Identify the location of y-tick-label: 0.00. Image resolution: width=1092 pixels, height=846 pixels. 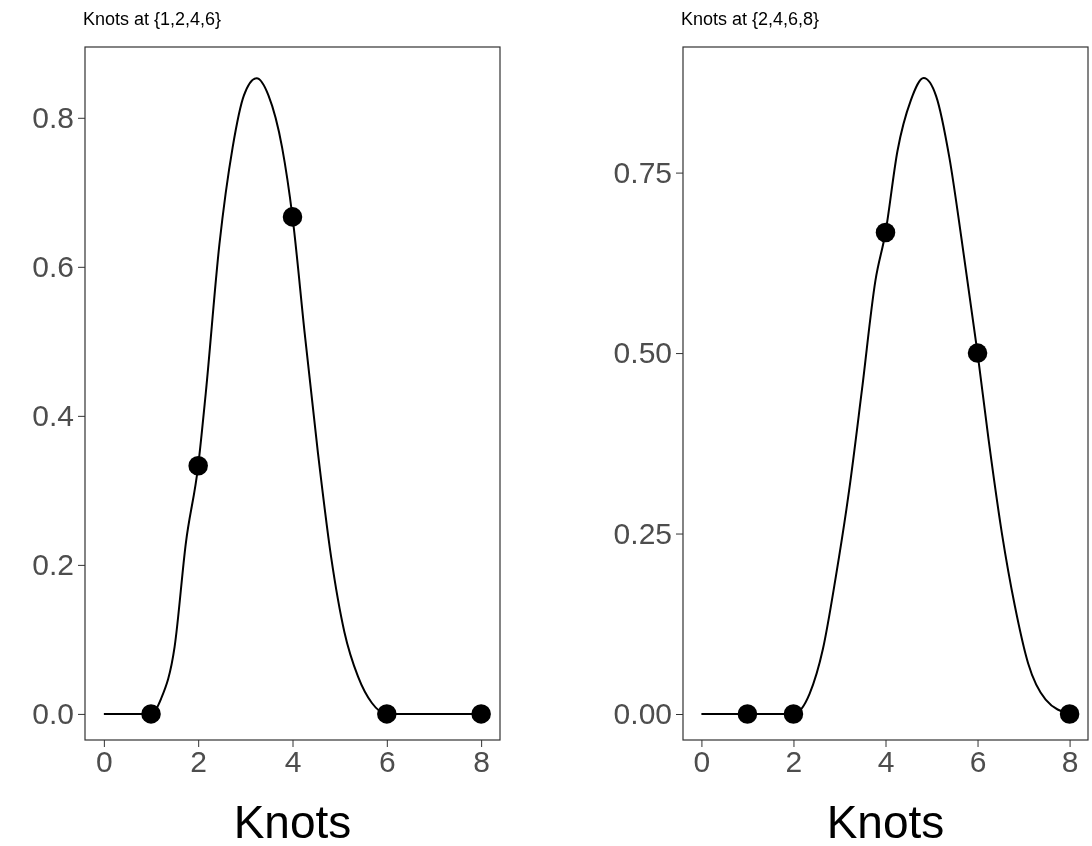
(642, 714).